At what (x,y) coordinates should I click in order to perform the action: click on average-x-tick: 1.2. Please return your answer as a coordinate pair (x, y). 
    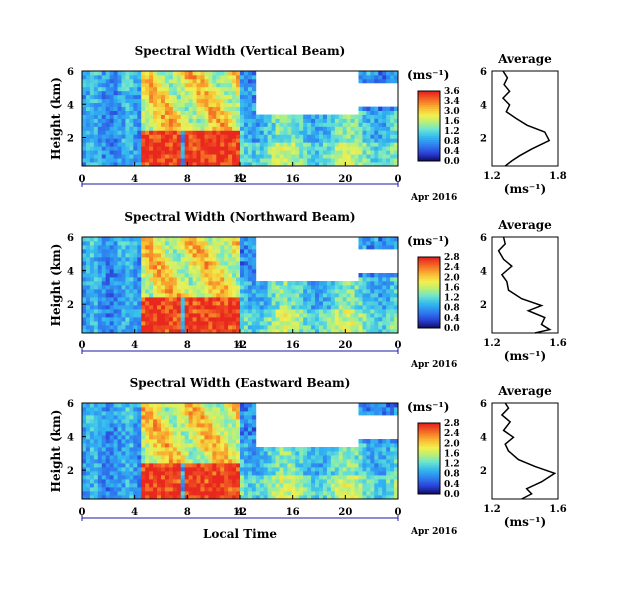
    Looking at the image, I should click on (491, 176).